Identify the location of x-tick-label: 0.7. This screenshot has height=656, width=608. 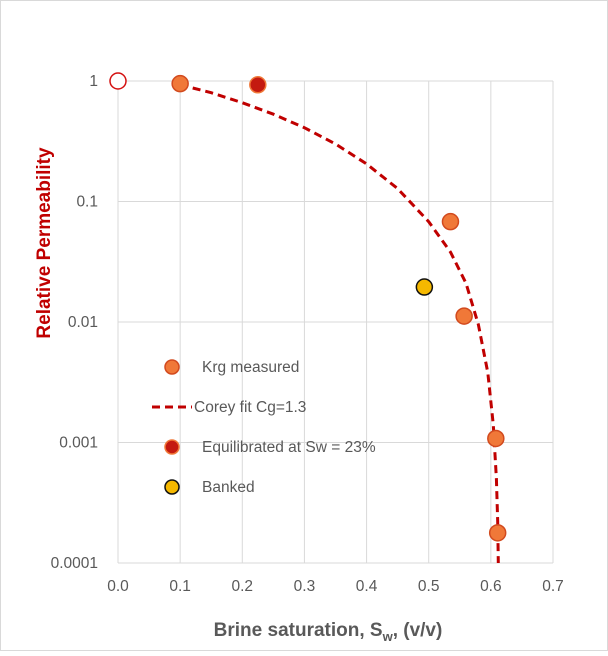
(553, 586).